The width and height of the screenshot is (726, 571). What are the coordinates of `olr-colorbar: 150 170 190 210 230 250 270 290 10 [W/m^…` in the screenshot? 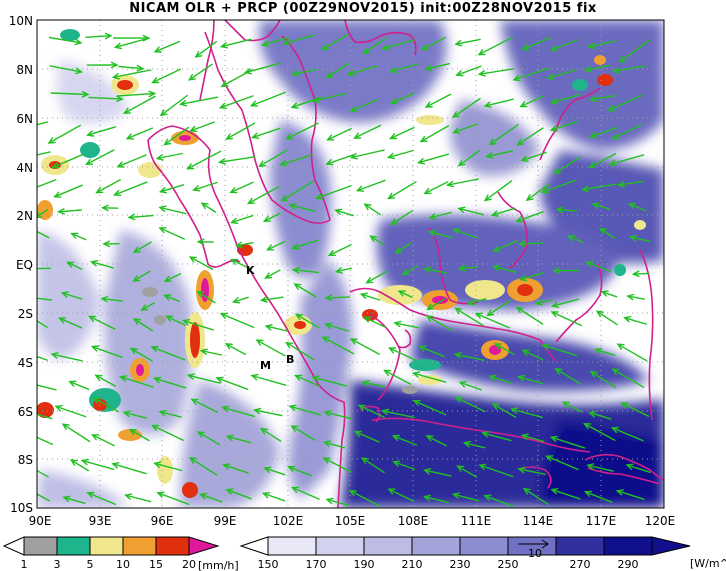 It's located at (482, 553).